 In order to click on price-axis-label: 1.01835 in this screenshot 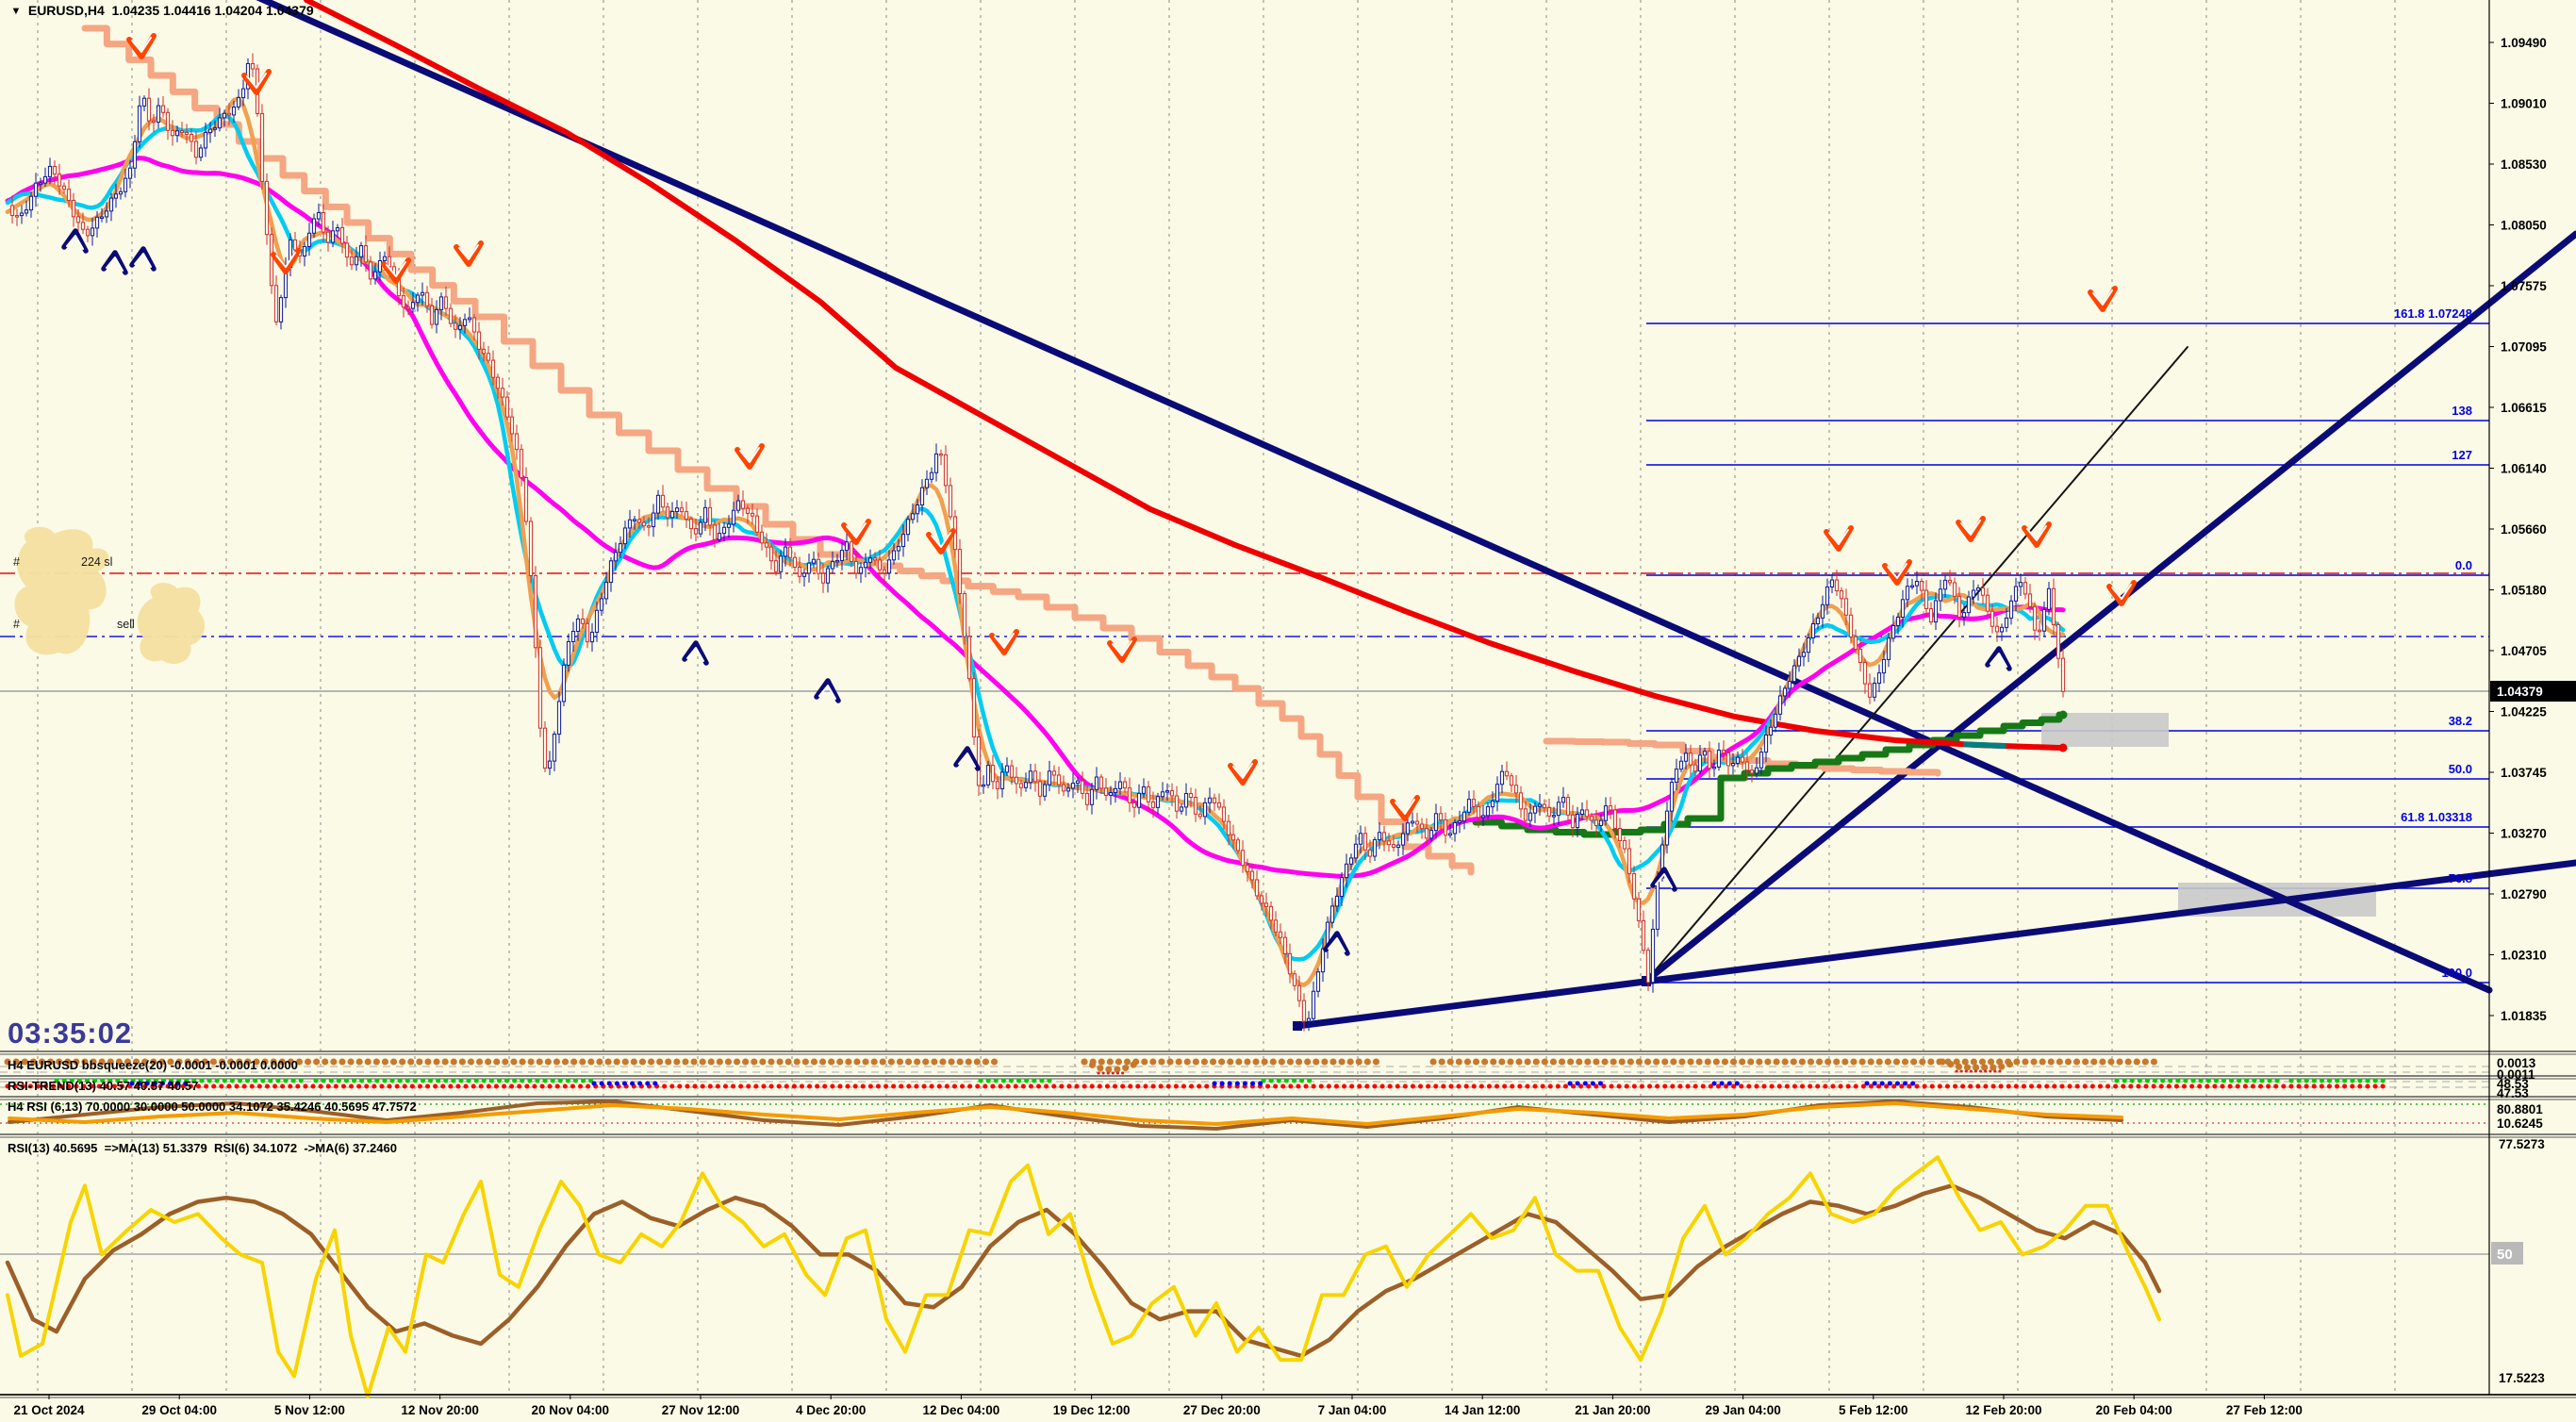, I will do `click(2524, 1016)`.